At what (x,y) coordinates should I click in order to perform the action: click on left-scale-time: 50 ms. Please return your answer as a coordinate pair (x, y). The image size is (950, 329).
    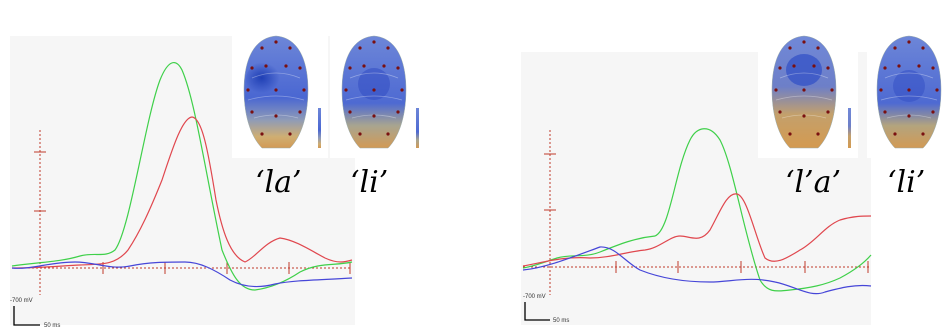
    Looking at the image, I should click on (52, 326).